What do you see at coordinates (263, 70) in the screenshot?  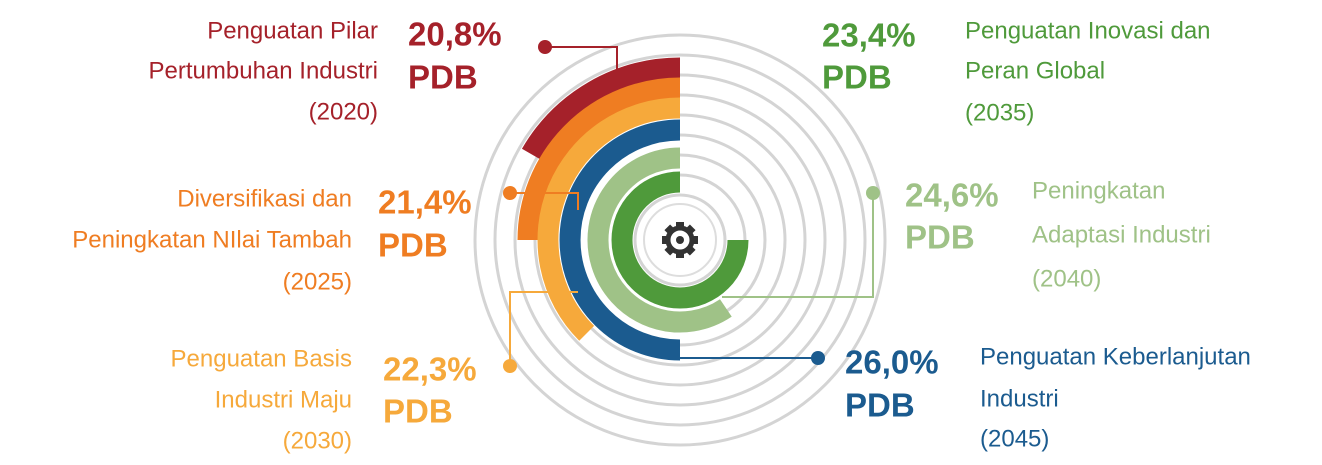 I see `item-label: Pertumbuhan Industri` at bounding box center [263, 70].